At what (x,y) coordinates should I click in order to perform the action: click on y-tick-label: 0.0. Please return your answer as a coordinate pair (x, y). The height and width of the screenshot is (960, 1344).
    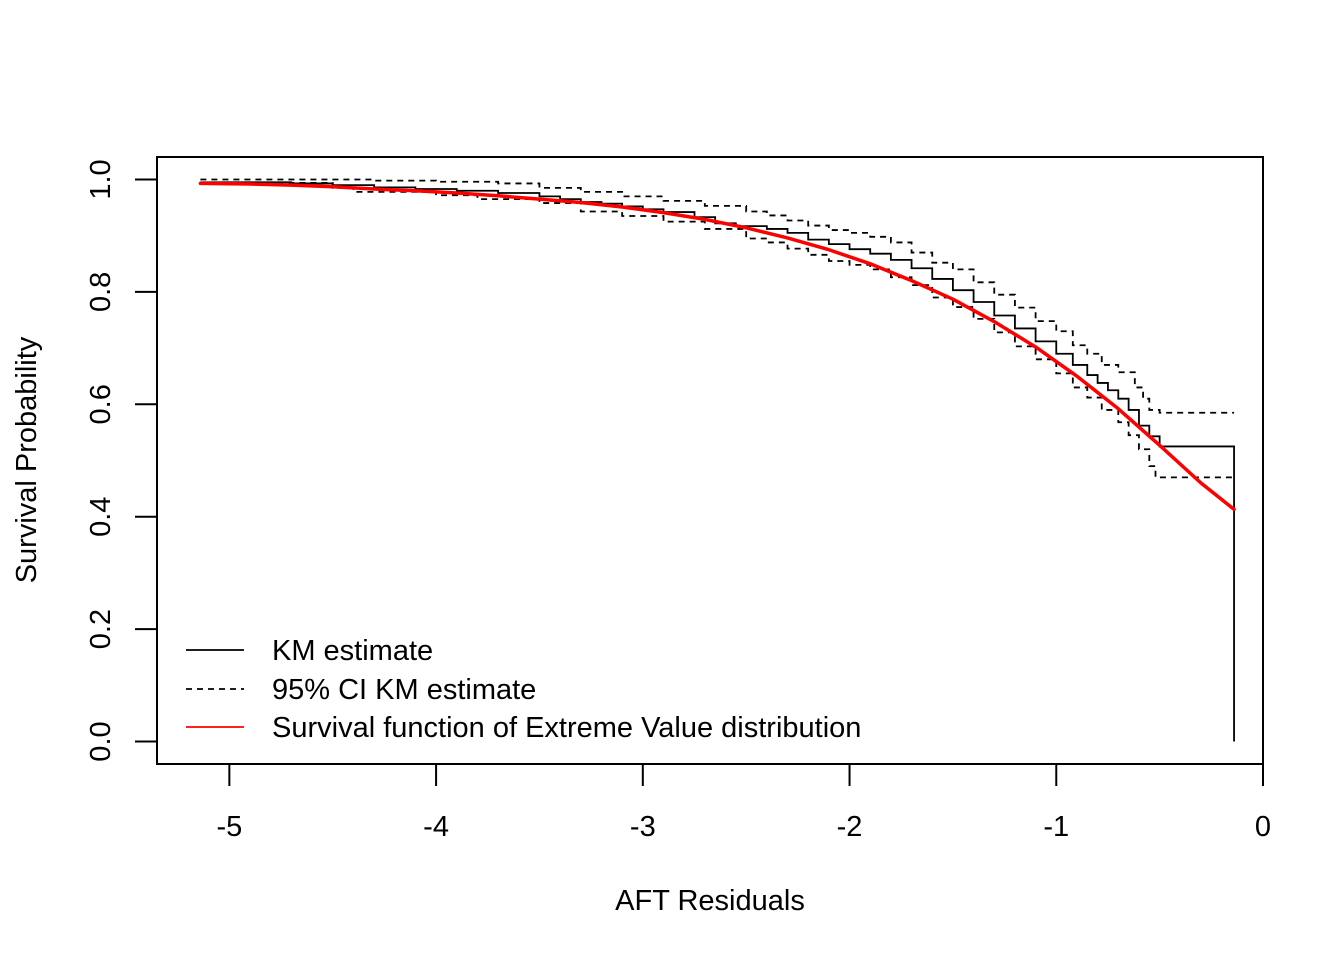
    Looking at the image, I should click on (101, 741).